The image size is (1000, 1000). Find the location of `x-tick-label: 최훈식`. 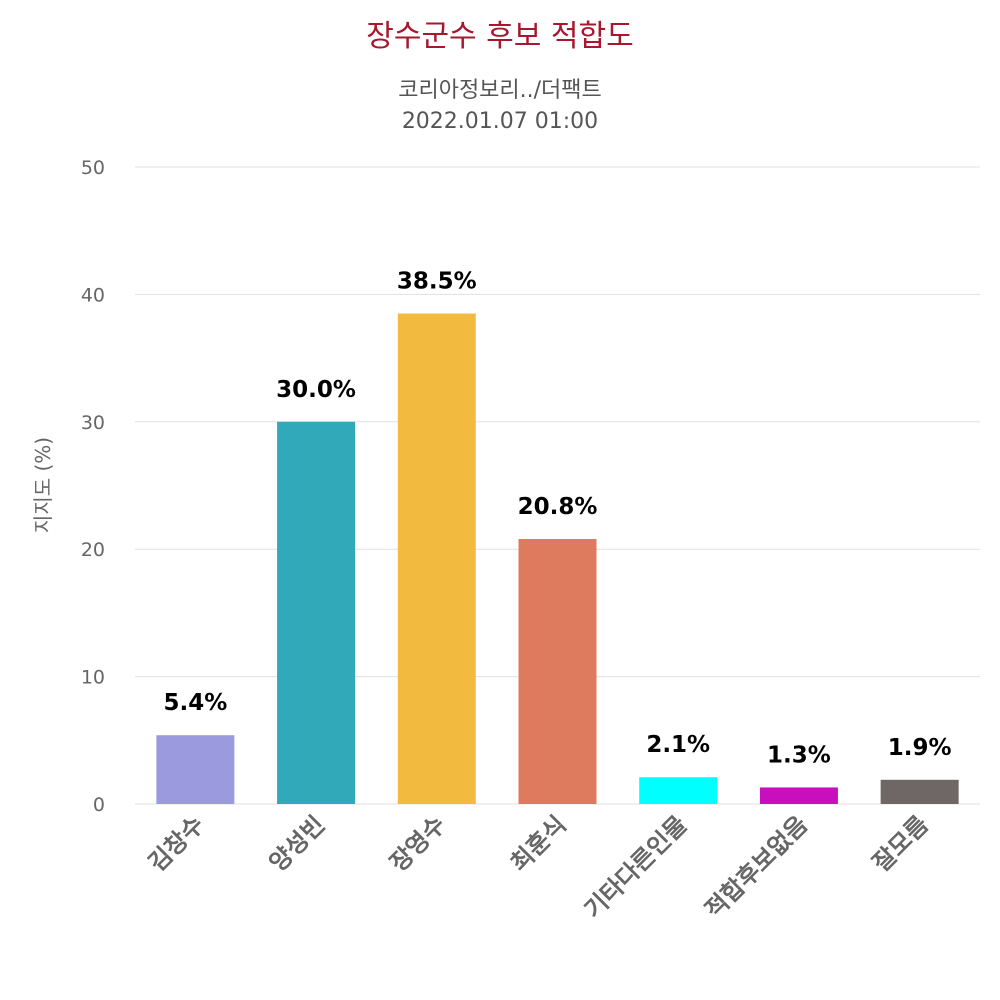

x-tick-label: 최훈식 is located at coordinates (538, 843).